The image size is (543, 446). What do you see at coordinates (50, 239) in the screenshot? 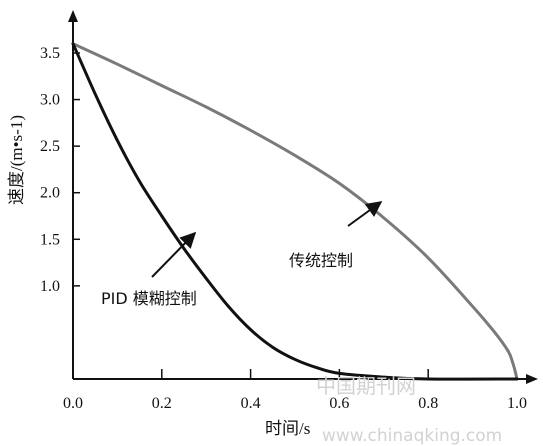
I see `y-tick-label: 1.5` at bounding box center [50, 239].